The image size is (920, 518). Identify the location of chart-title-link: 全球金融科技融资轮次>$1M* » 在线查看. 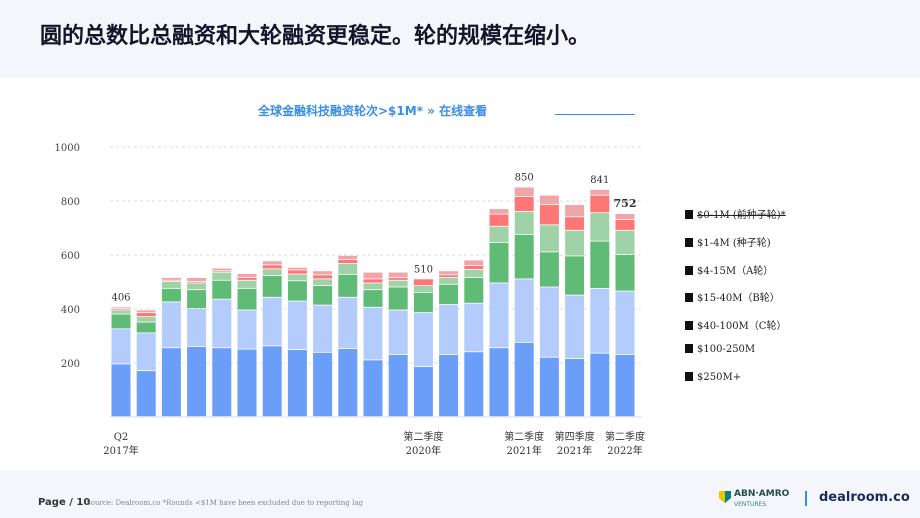
(373, 111).